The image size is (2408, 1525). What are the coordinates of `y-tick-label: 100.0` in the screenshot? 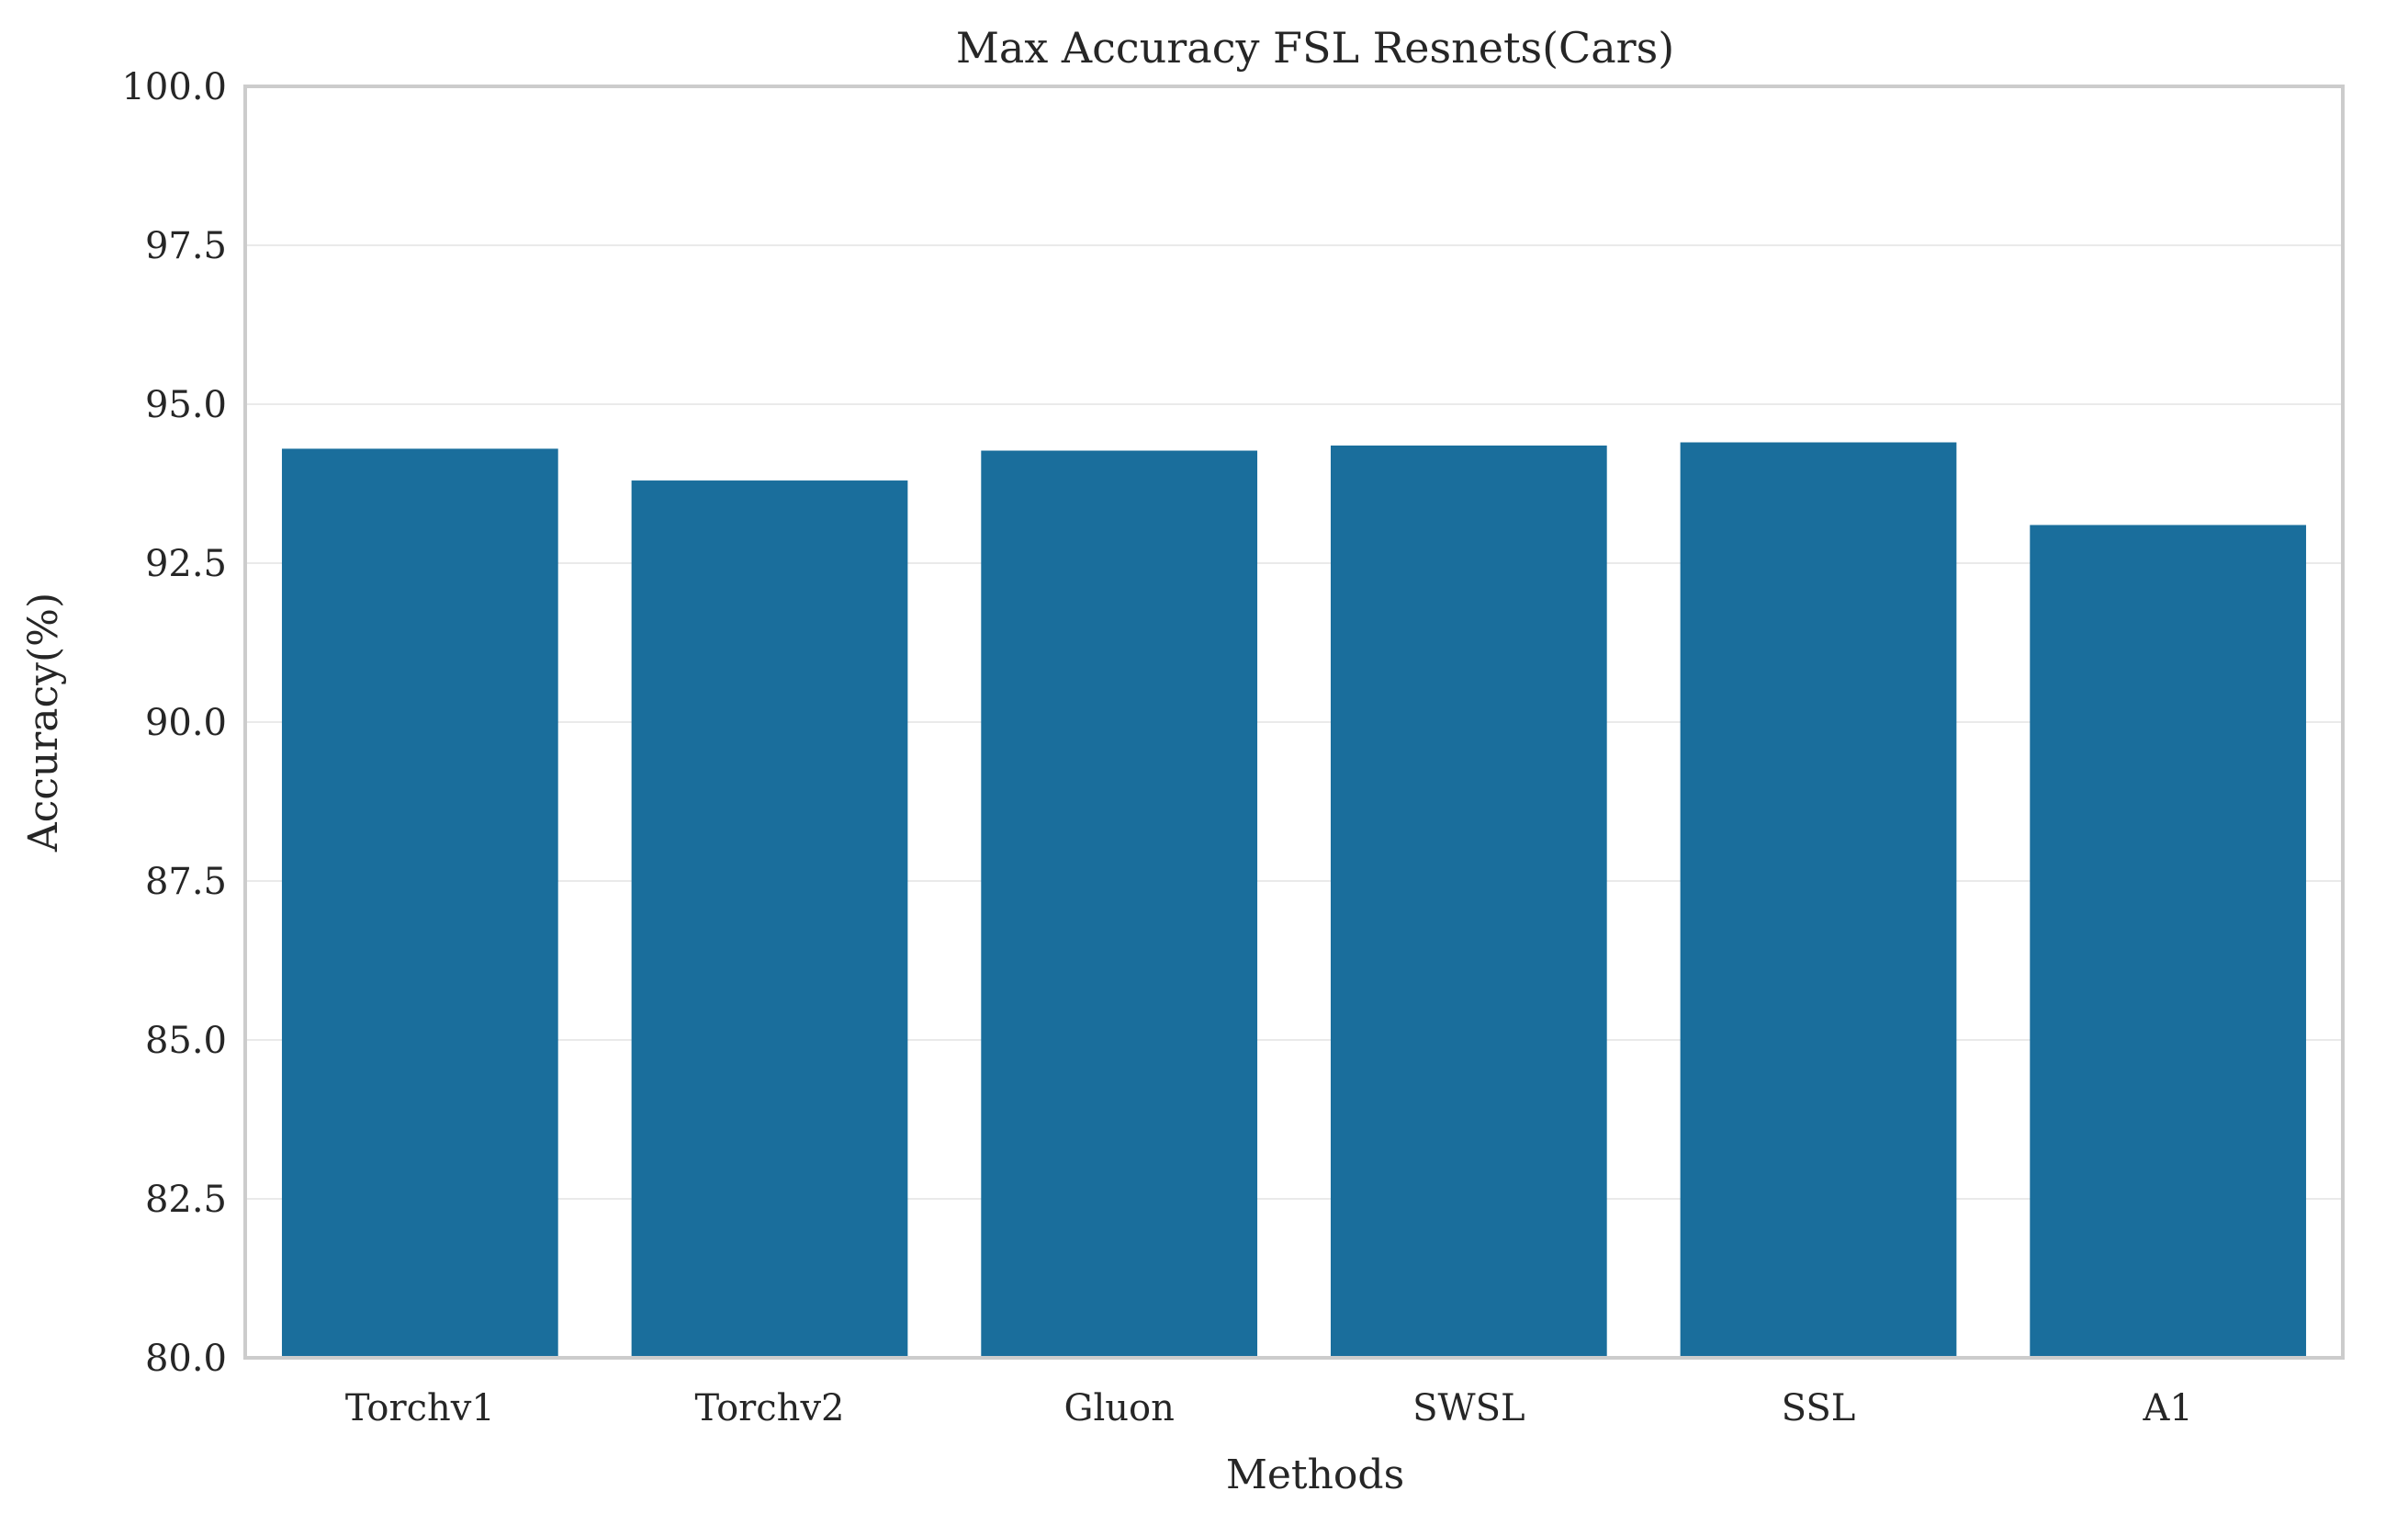 It's located at (174, 87).